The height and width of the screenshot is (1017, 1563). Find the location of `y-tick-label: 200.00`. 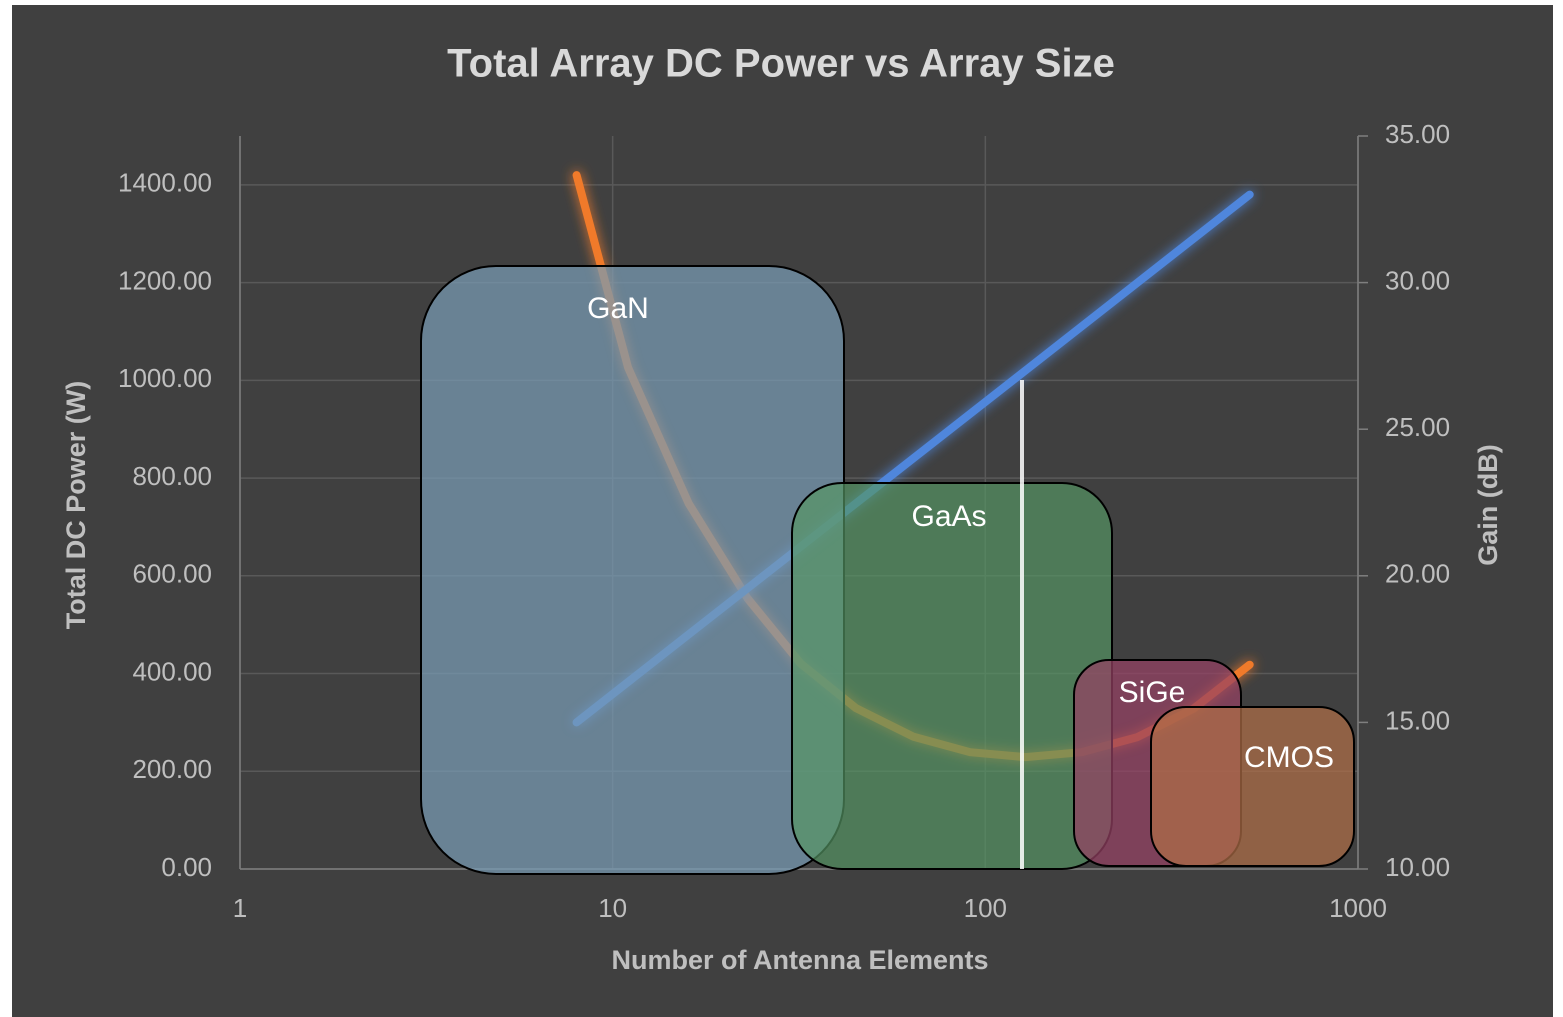

y-tick-label: 200.00 is located at coordinates (172, 769).